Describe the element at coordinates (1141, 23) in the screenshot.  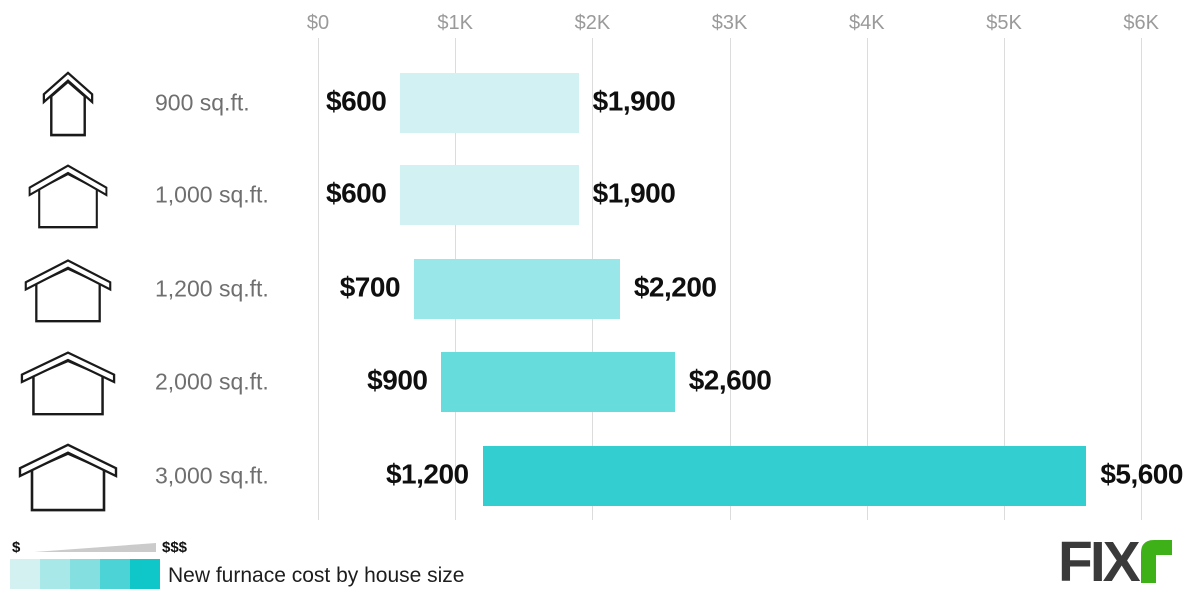
I see `axis-tick-label: $6K` at that location.